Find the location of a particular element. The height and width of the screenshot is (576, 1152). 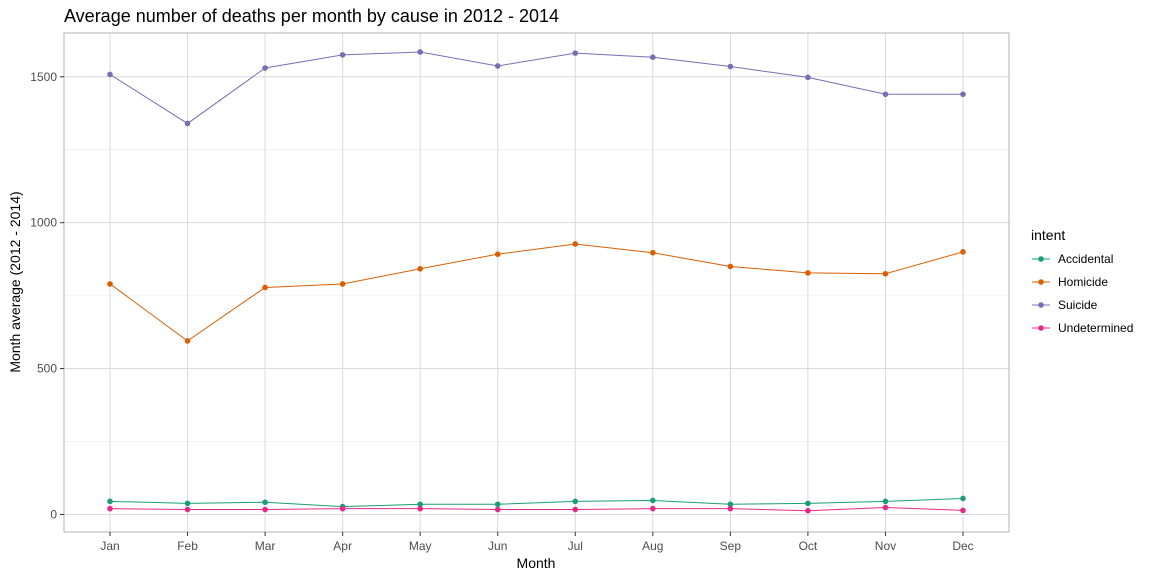

x-tick-label: Nov is located at coordinates (885, 546).